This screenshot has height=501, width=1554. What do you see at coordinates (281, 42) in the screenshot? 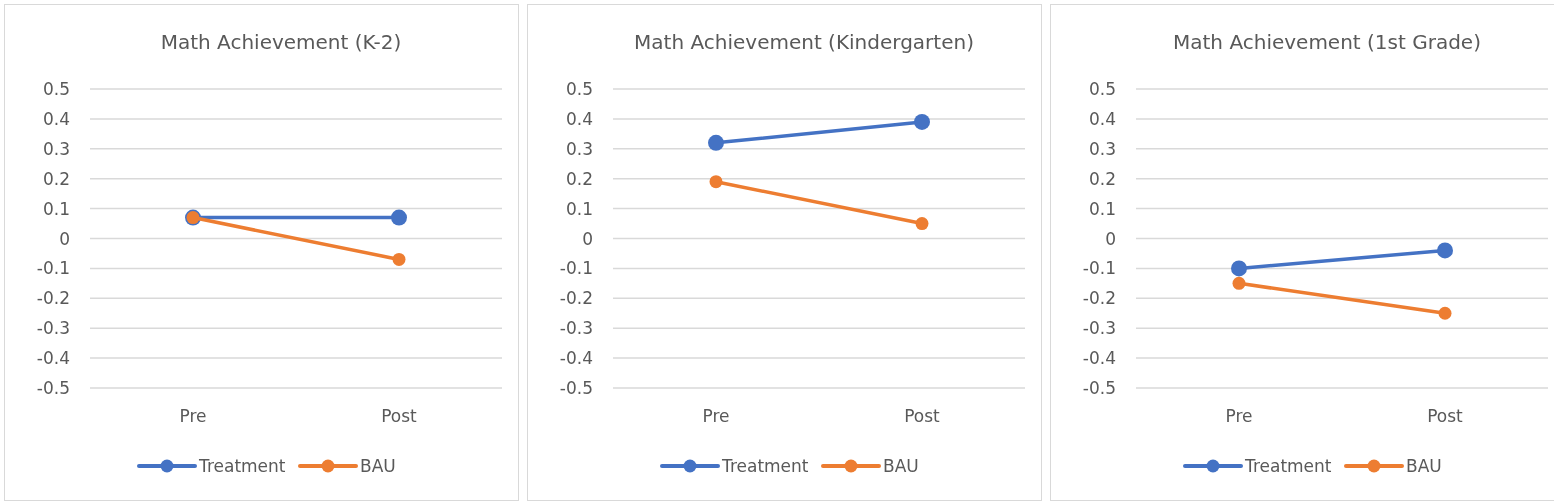
I see `chart-title: Math Achievement (K-2)` at bounding box center [281, 42].